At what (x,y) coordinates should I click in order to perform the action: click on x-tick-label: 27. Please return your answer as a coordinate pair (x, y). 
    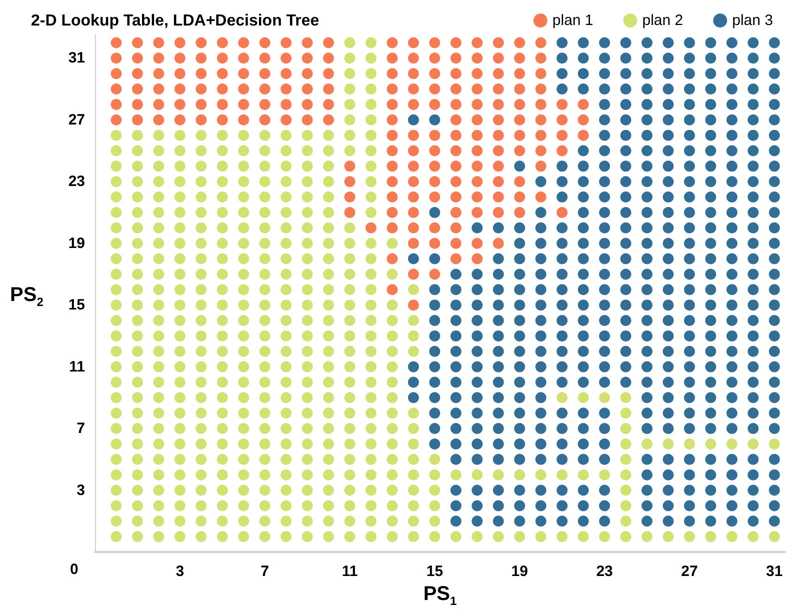
    Looking at the image, I should click on (689, 571).